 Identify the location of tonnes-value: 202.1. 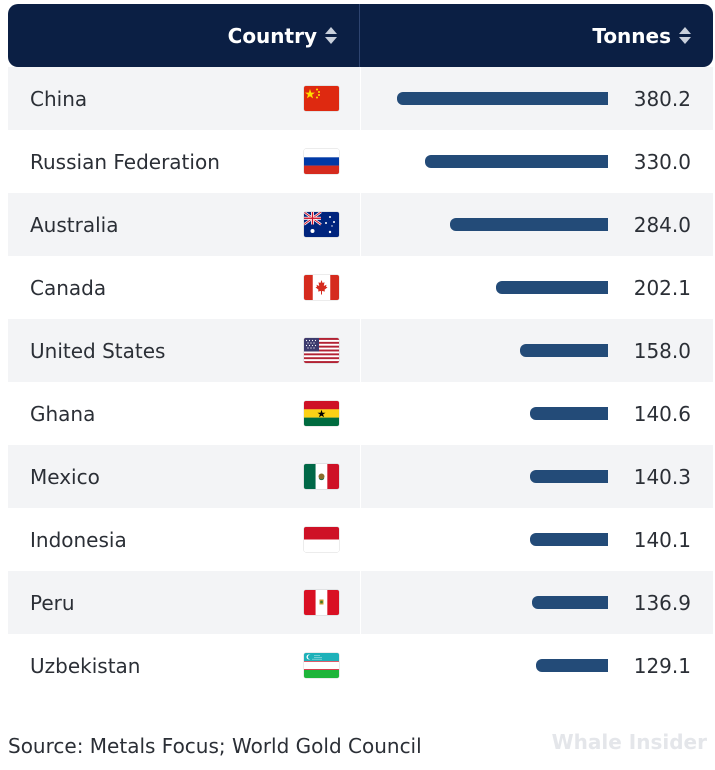
(662, 287).